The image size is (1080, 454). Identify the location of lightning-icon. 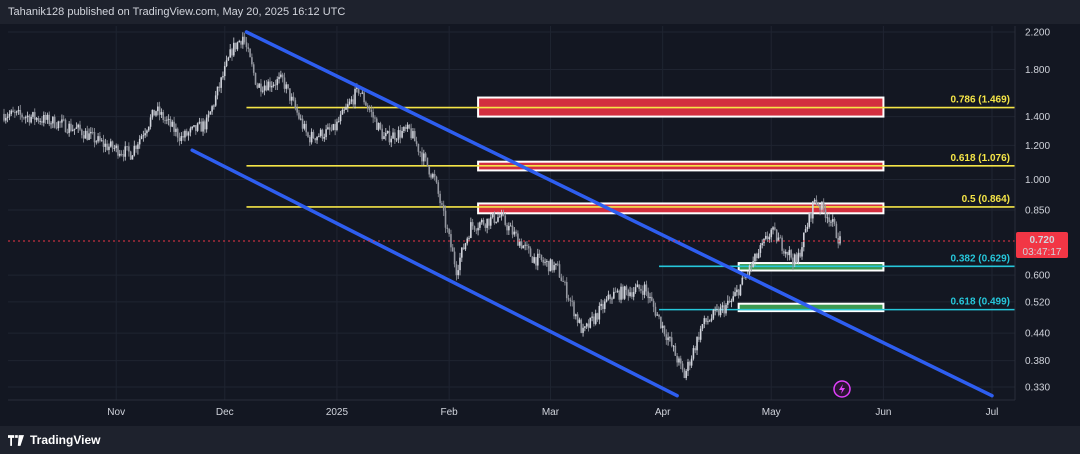
(842, 389).